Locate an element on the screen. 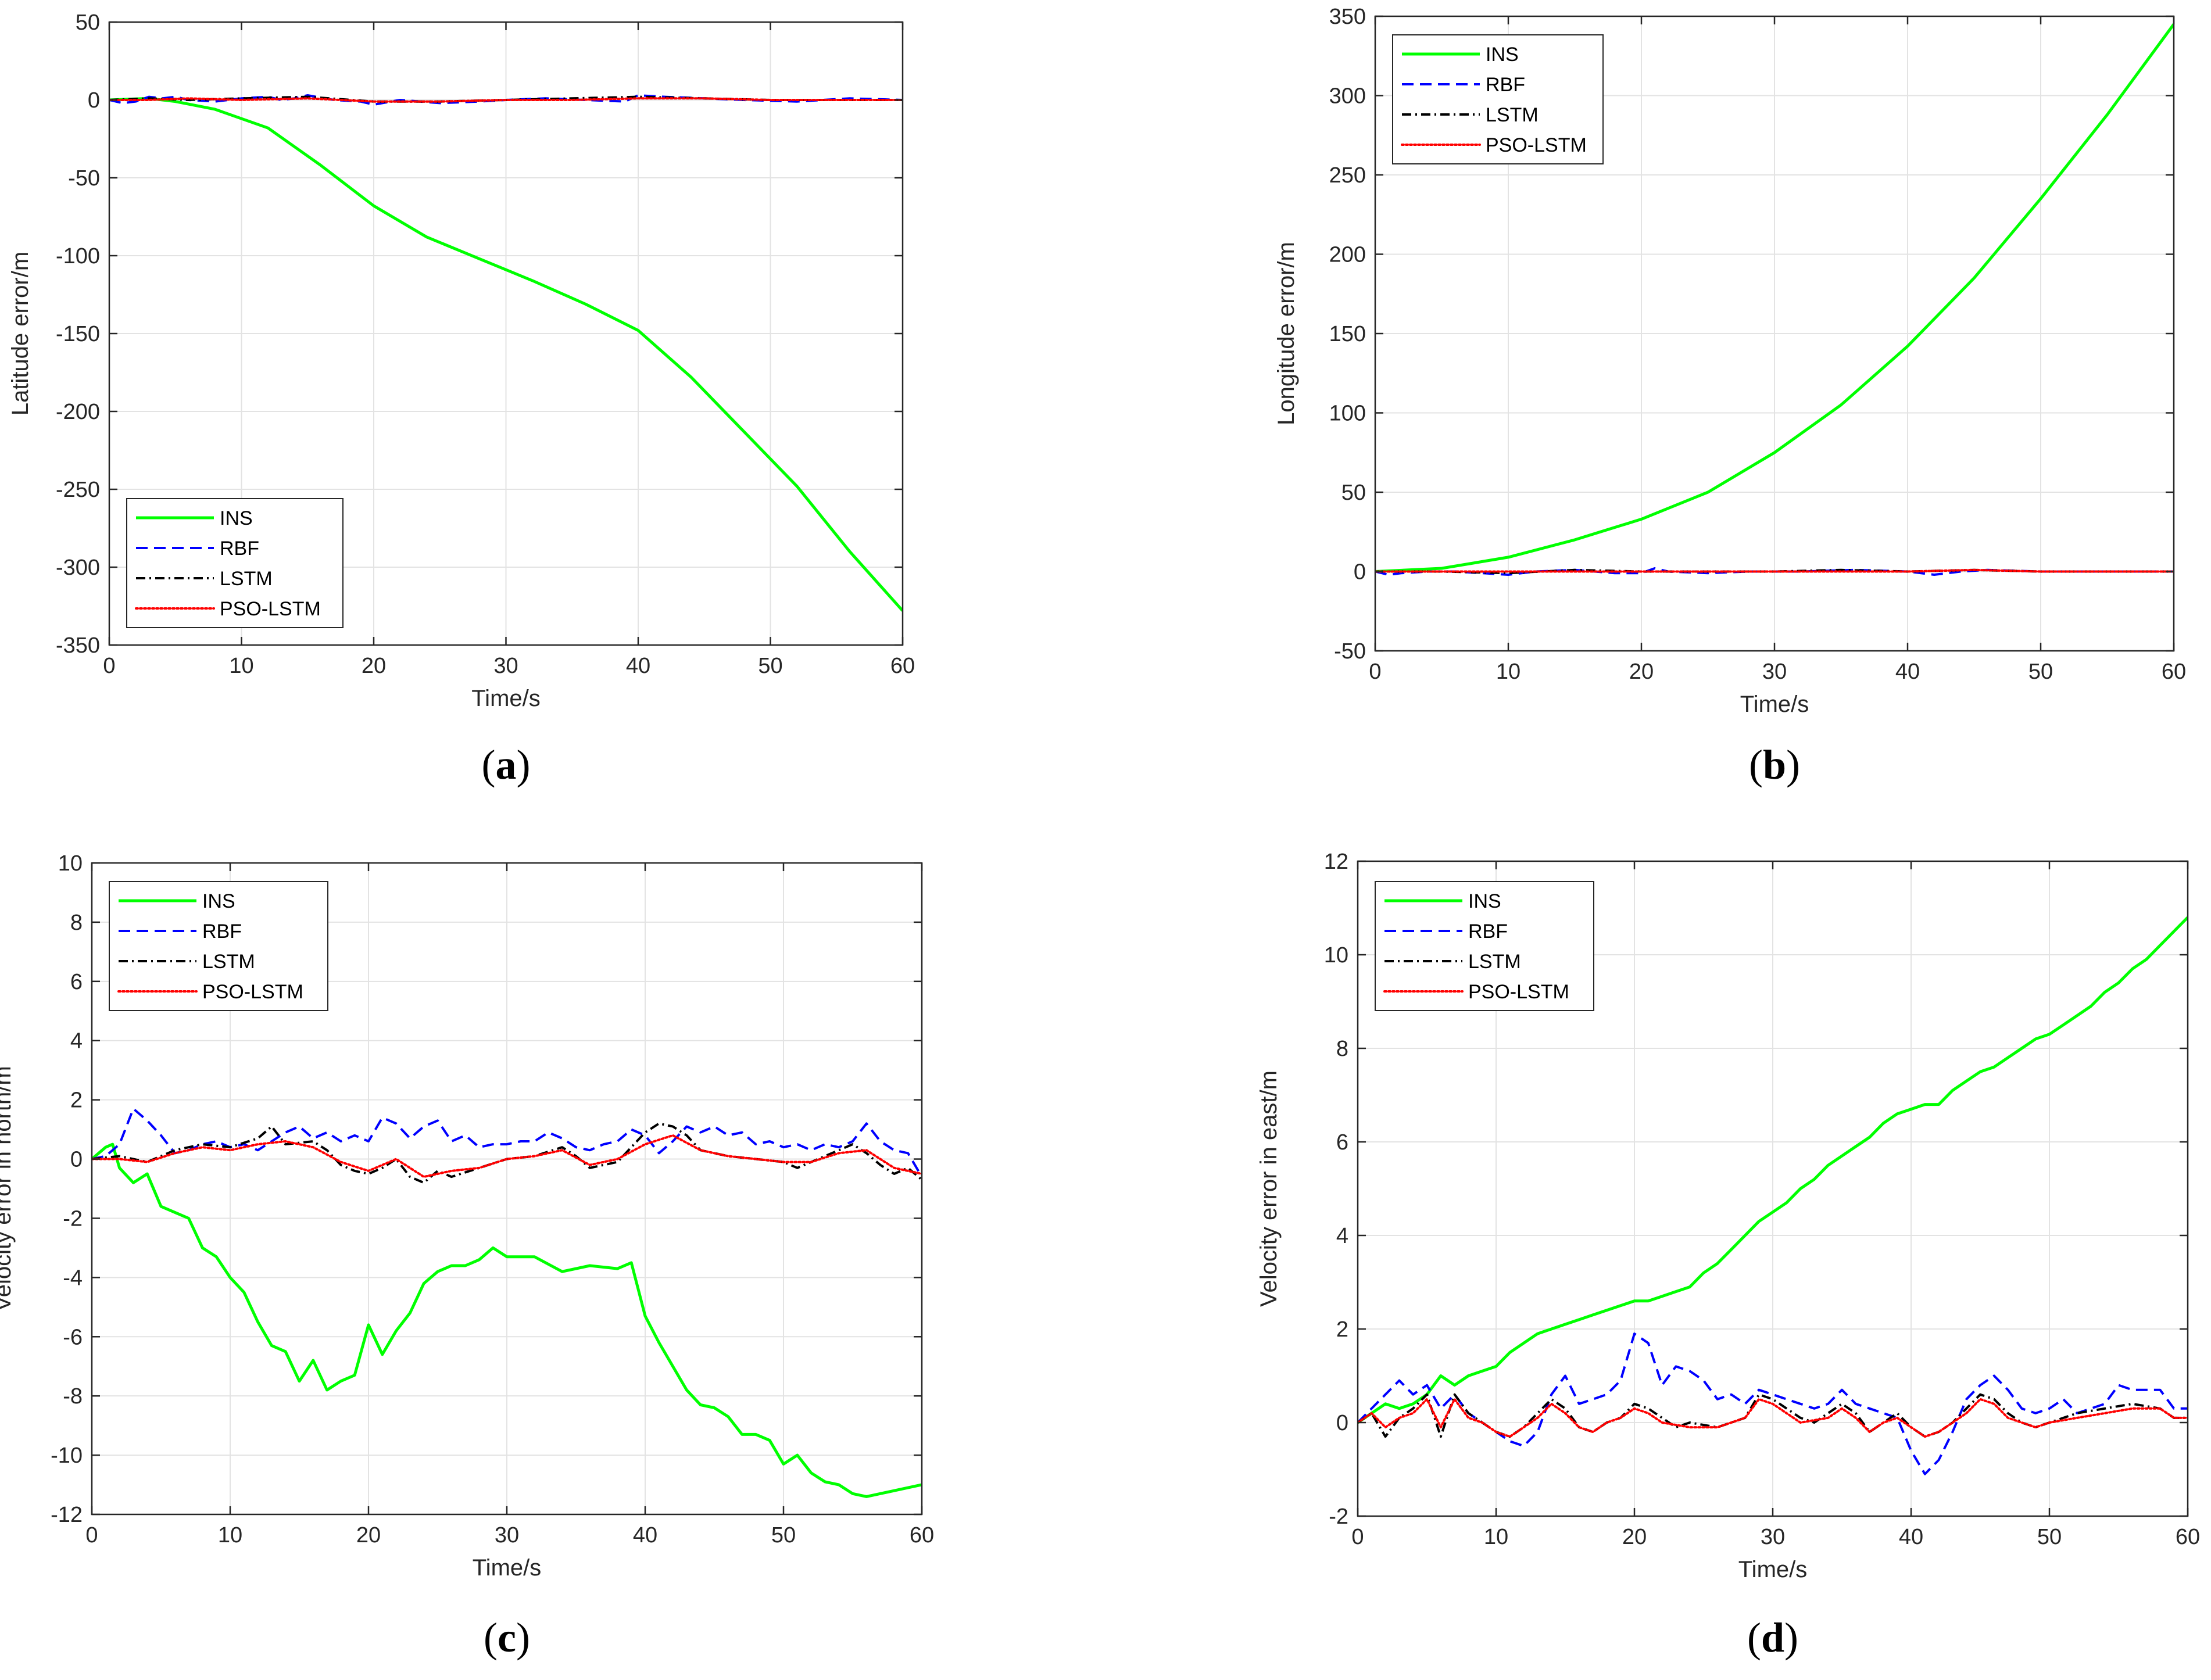 The width and height of the screenshot is (2211, 1680). series-line-lstm is located at coordinates (1773, 1415).